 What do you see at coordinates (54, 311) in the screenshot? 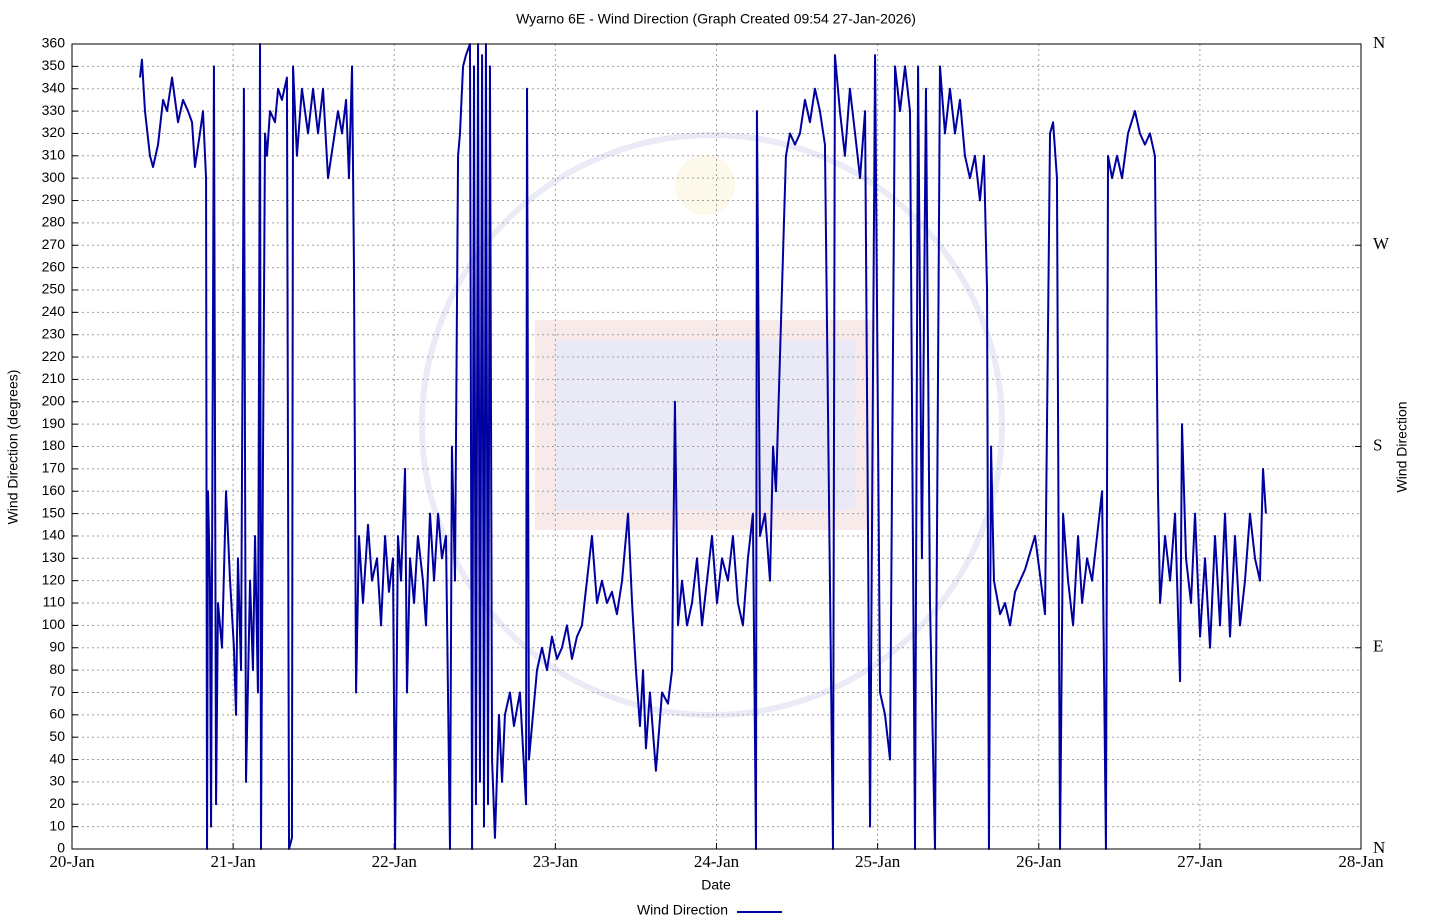
I see `y-tick-label: 240` at bounding box center [54, 311].